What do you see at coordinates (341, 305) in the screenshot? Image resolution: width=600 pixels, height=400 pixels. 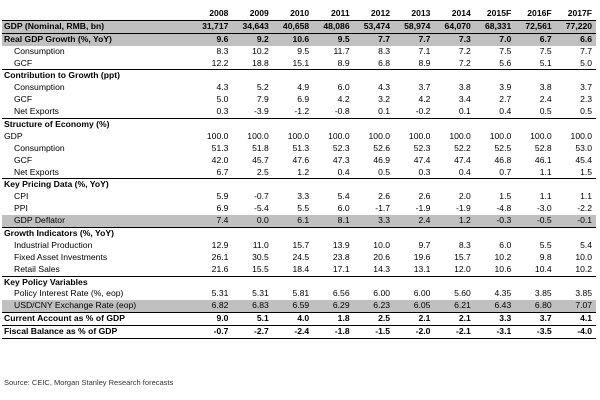 I see `table-cell: 6.29` at bounding box center [341, 305].